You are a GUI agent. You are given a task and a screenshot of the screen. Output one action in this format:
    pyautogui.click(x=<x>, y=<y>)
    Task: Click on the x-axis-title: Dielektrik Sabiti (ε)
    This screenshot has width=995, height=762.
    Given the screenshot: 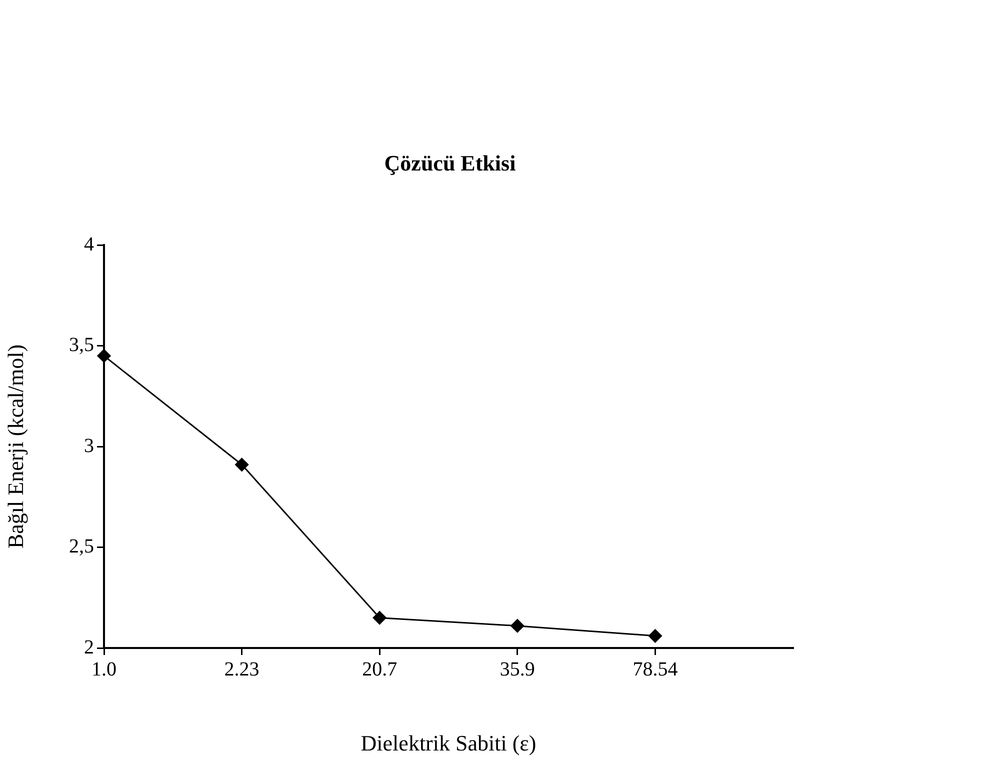 What is the action you would take?
    pyautogui.click(x=448, y=743)
    